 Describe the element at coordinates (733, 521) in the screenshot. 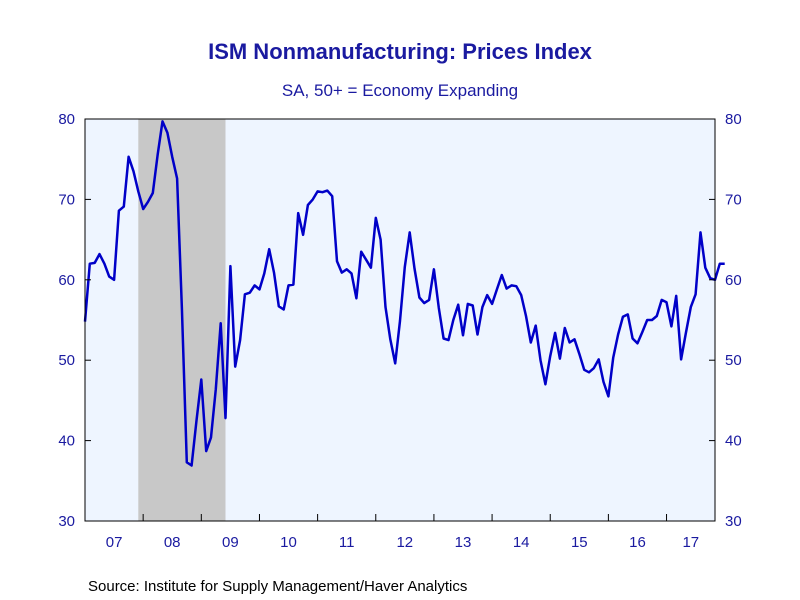

I see `y-tick-label-right-30: 30` at that location.